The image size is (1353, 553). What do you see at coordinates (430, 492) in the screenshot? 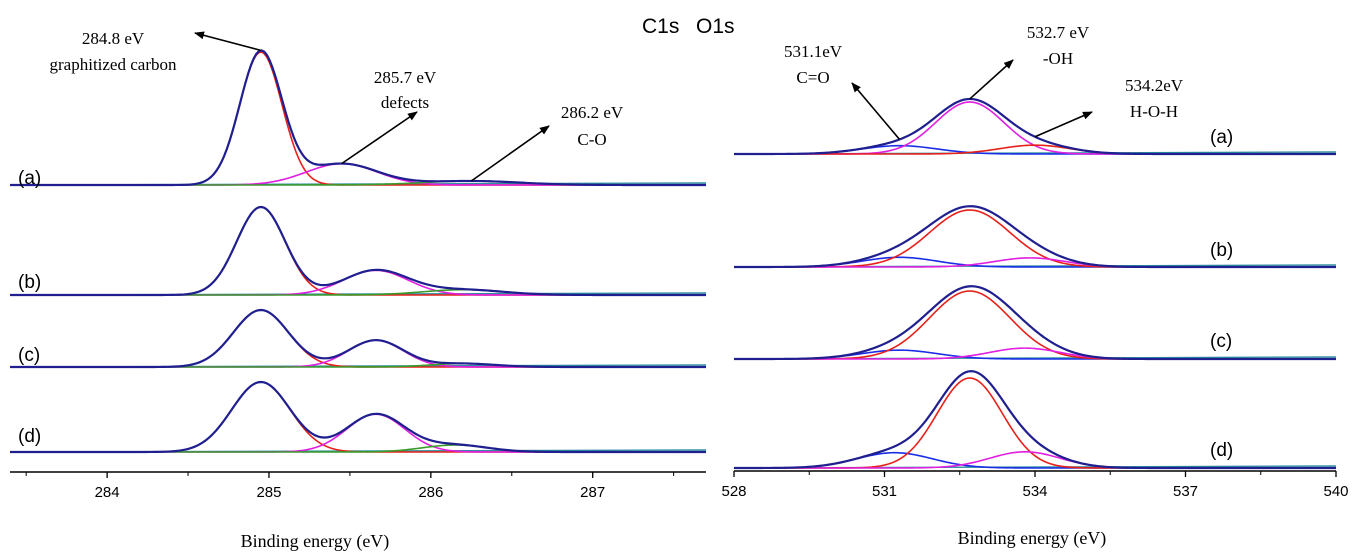
I see `c1s-tick-label-2: 286` at bounding box center [430, 492].